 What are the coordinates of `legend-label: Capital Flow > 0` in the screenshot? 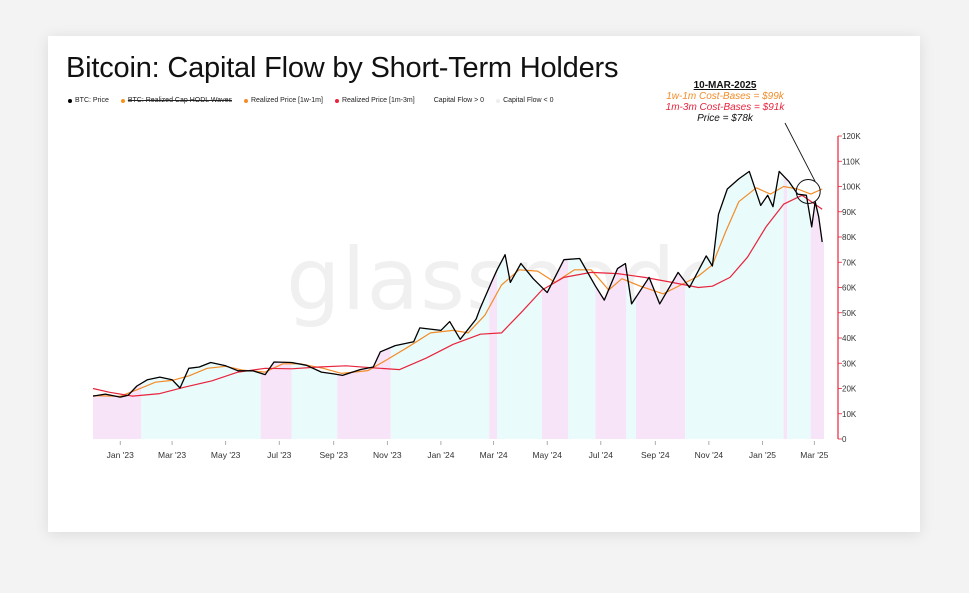 It's located at (459, 100).